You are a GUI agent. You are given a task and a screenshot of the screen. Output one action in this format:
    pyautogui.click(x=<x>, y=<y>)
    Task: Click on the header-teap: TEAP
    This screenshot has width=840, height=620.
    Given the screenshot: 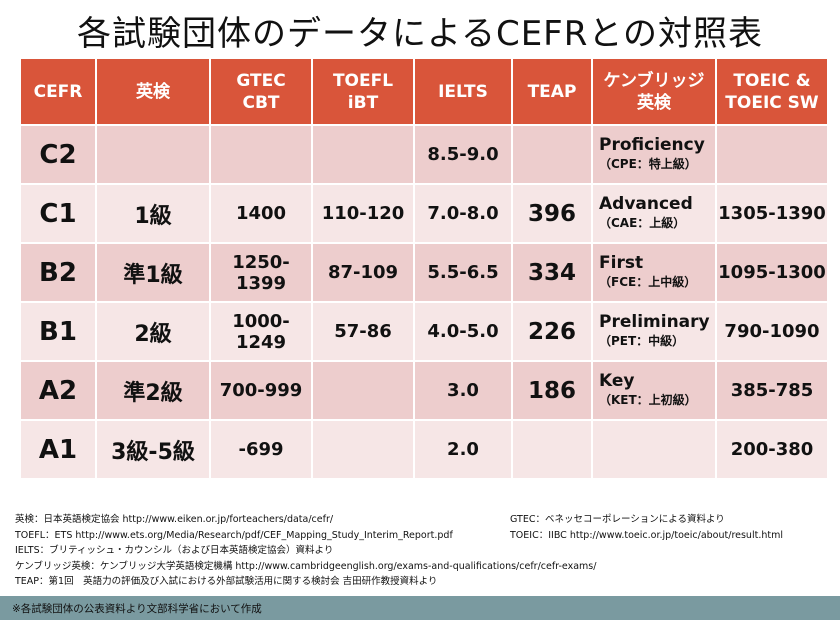 What is the action you would take?
    pyautogui.click(x=552, y=91)
    